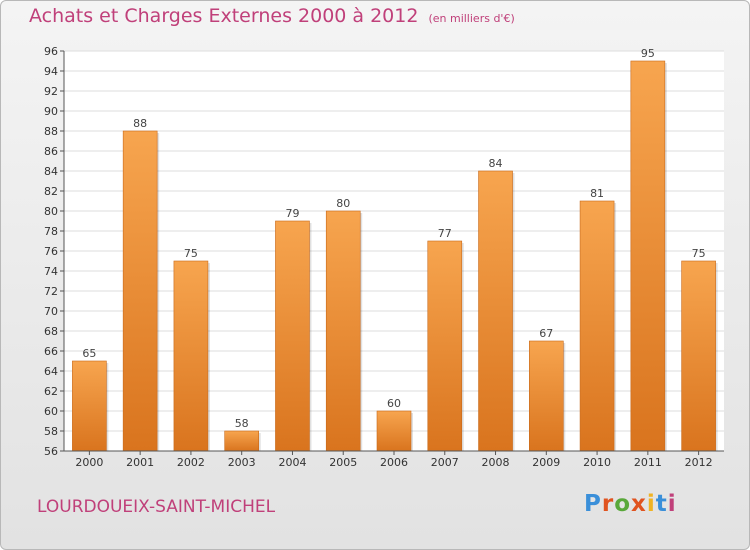 This screenshot has height=550, width=750. I want to click on y-tick-label: 84, so click(51, 171).